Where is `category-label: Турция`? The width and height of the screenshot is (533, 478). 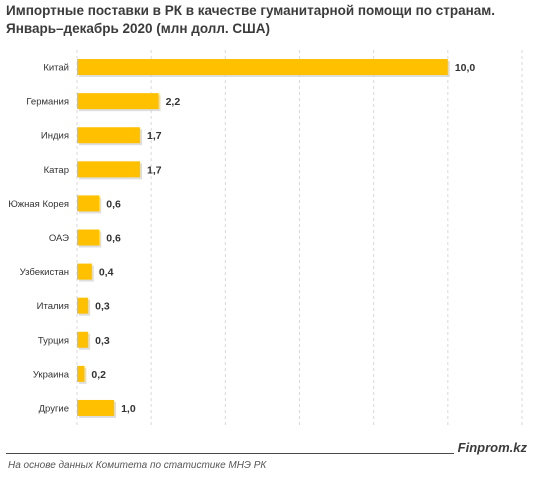
category-label: Турция is located at coordinates (53, 340).